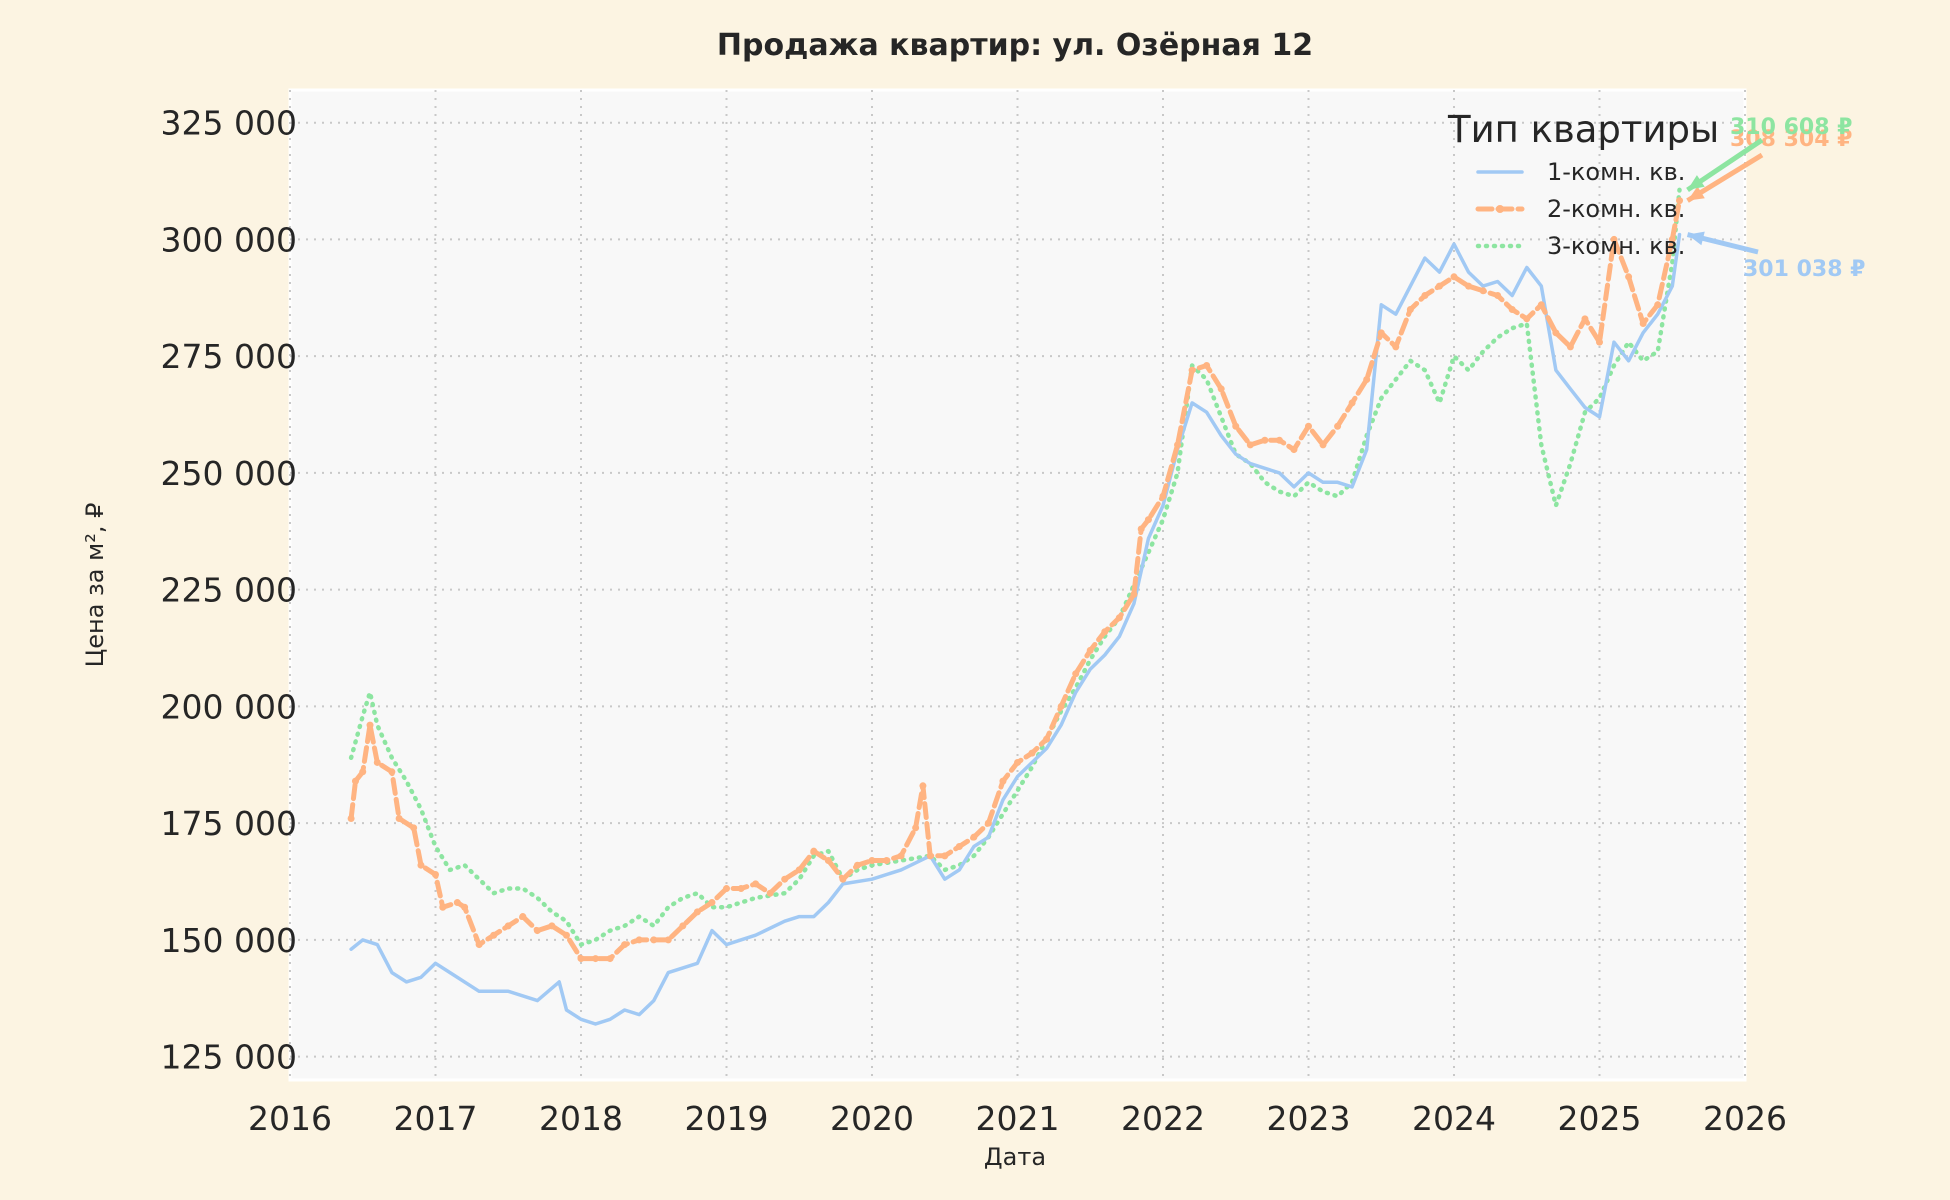  Describe the element at coordinates (1500, 209) in the screenshot. I see `legend-marker` at that location.